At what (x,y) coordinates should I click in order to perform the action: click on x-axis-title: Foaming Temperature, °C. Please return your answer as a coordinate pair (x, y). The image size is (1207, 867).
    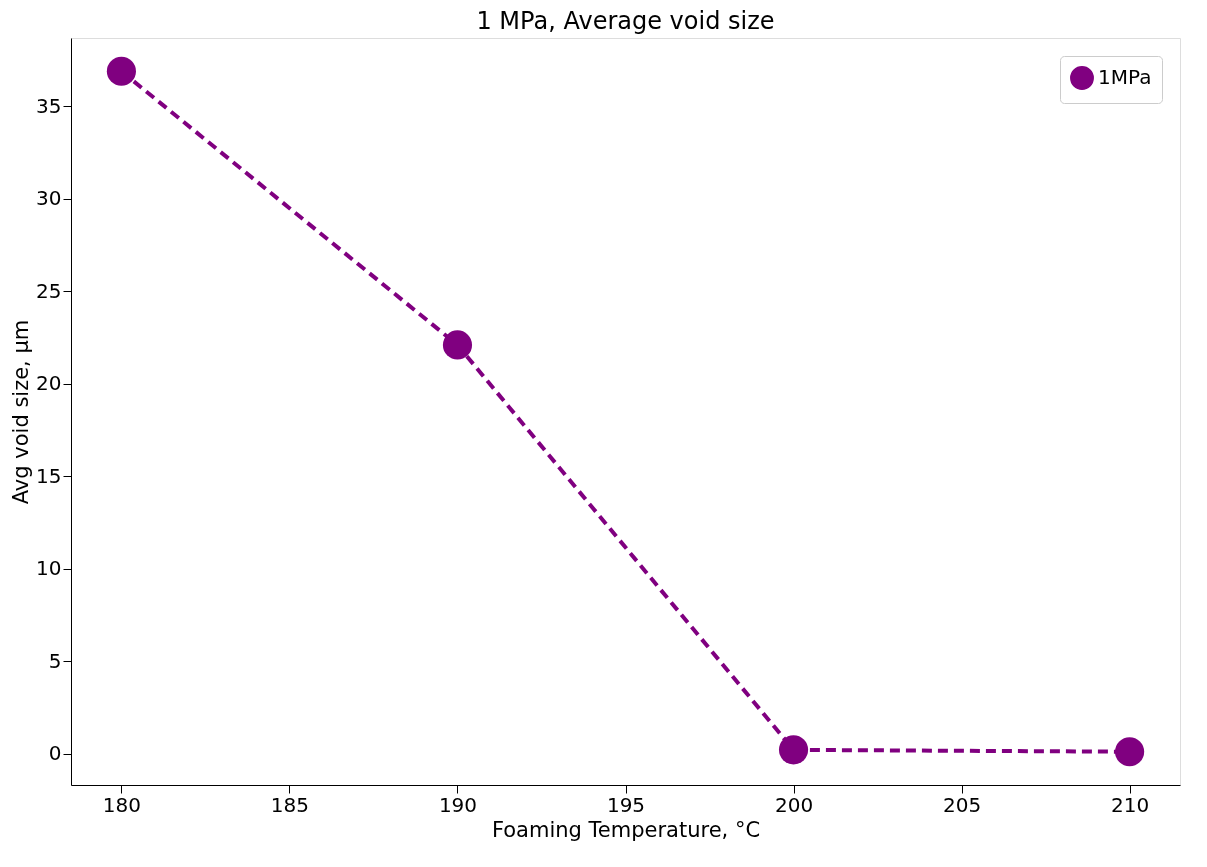
    Looking at the image, I should click on (626, 829).